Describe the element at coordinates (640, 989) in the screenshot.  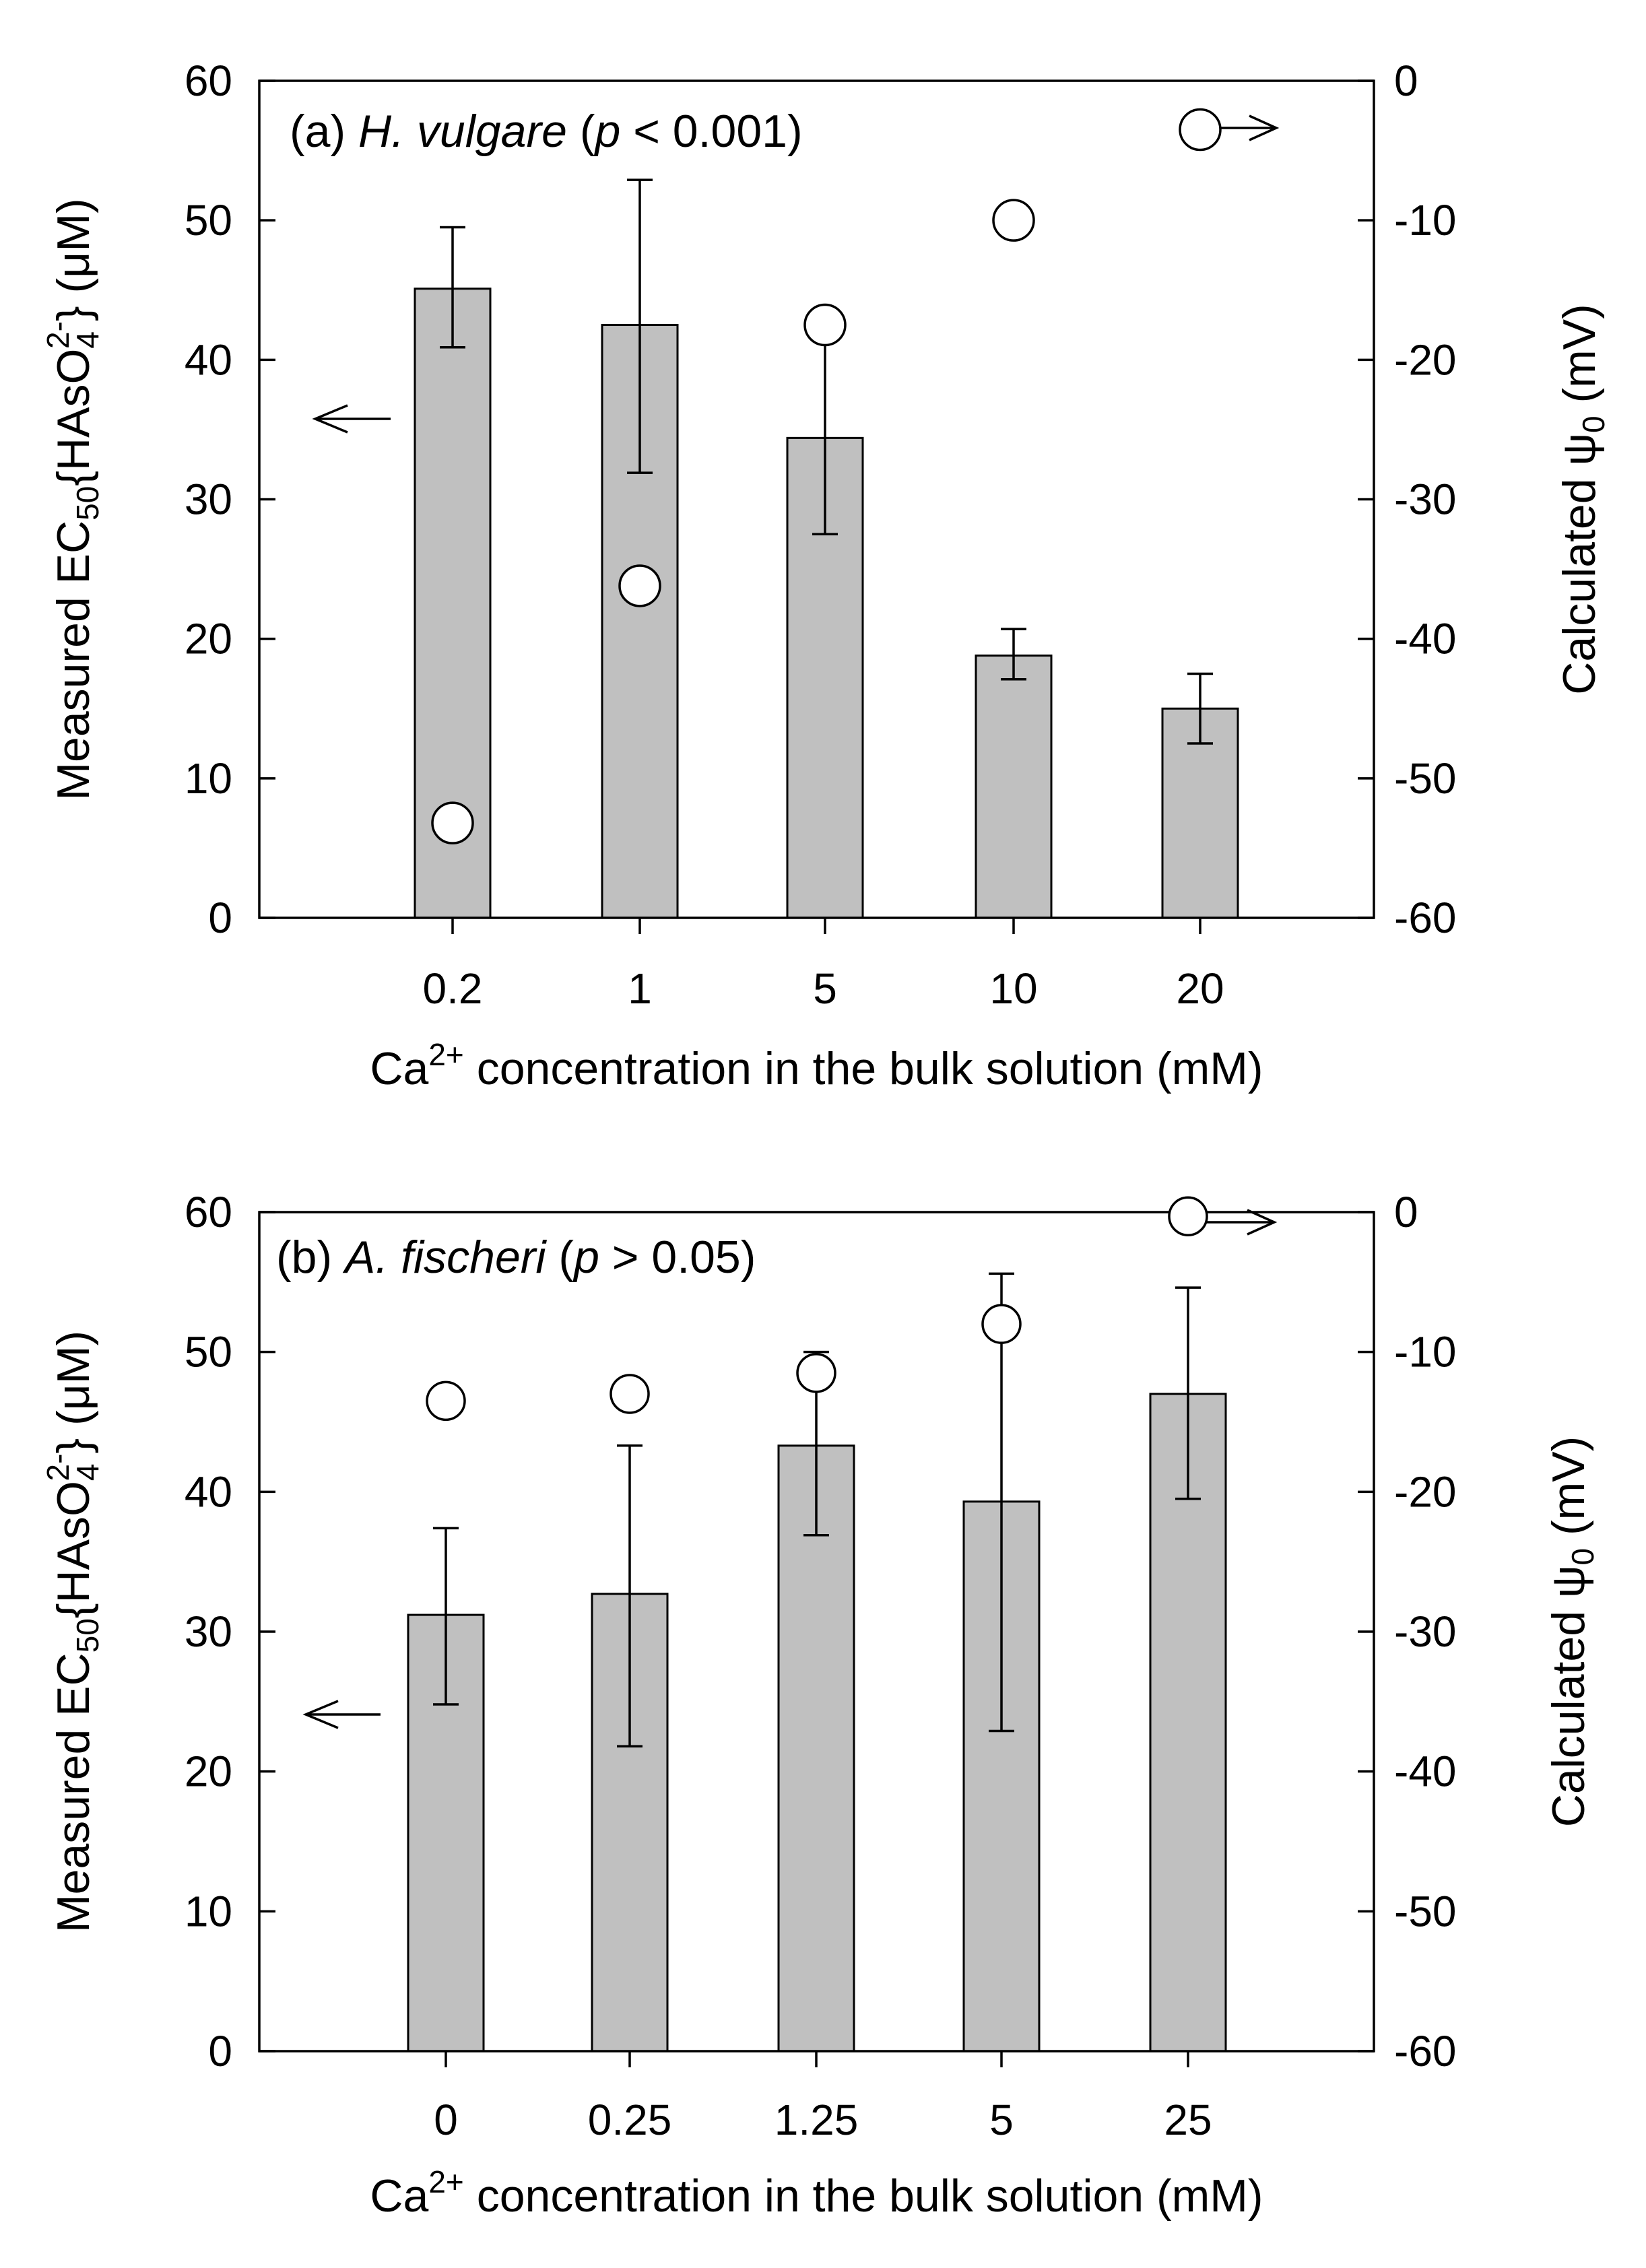
I see `x-tick-label: 1` at that location.